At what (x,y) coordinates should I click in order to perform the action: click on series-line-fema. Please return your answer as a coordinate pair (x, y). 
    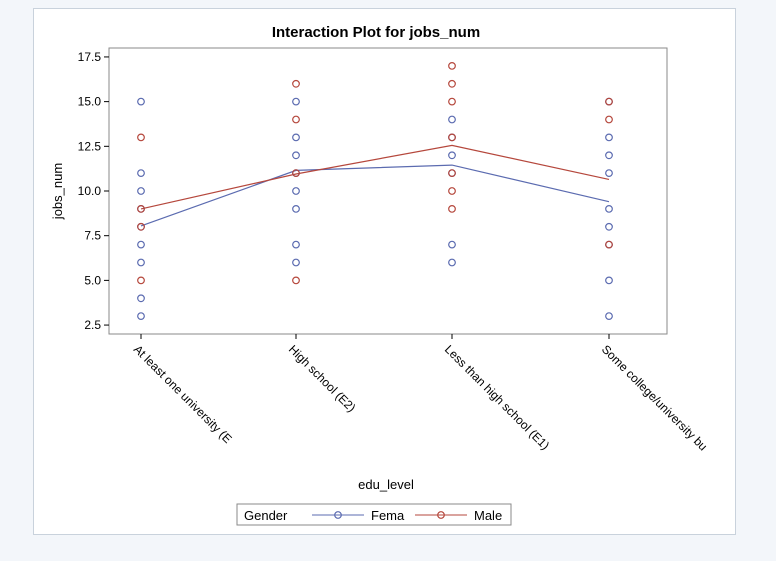
    Looking at the image, I should click on (375, 195).